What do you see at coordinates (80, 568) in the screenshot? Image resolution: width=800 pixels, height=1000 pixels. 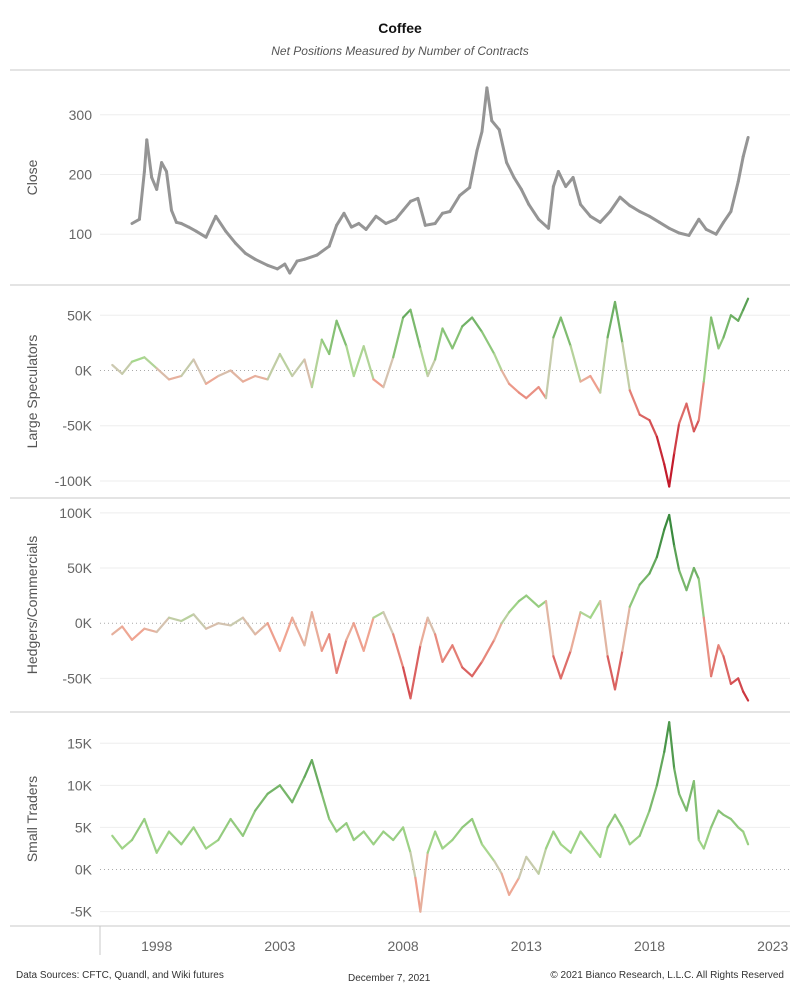 I see `y-tick-label: 50K` at bounding box center [80, 568].